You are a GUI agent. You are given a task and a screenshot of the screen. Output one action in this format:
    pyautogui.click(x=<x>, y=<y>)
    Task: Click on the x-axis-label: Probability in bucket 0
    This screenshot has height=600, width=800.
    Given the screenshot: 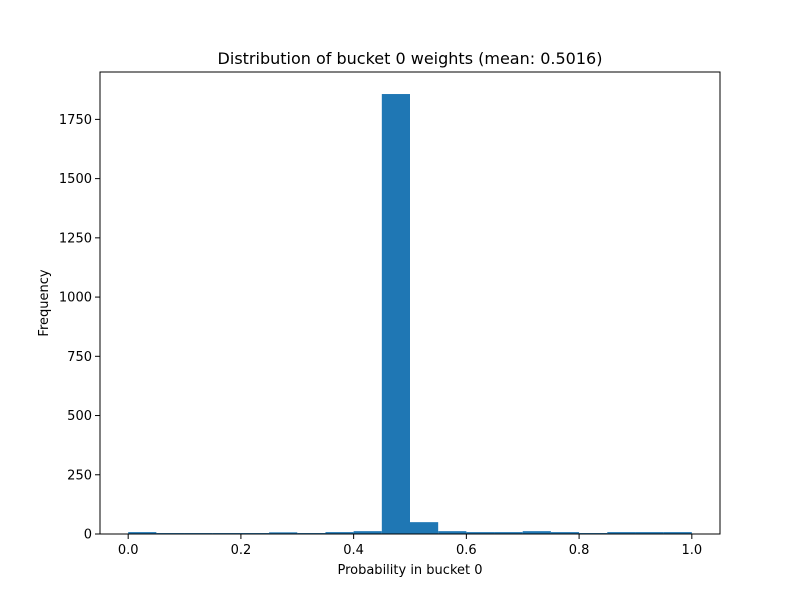 What is the action you would take?
    pyautogui.click(x=409, y=570)
    